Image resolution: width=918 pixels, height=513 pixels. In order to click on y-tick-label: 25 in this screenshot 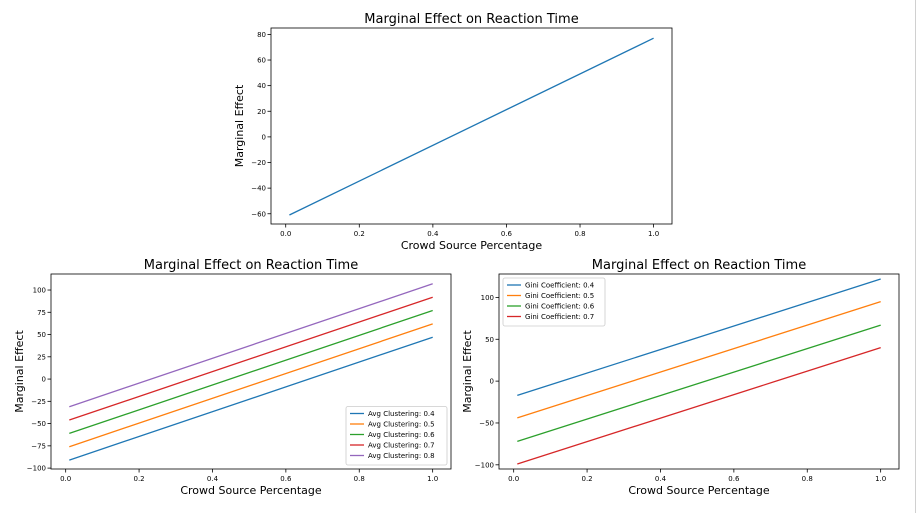, I will do `click(41, 357)`.